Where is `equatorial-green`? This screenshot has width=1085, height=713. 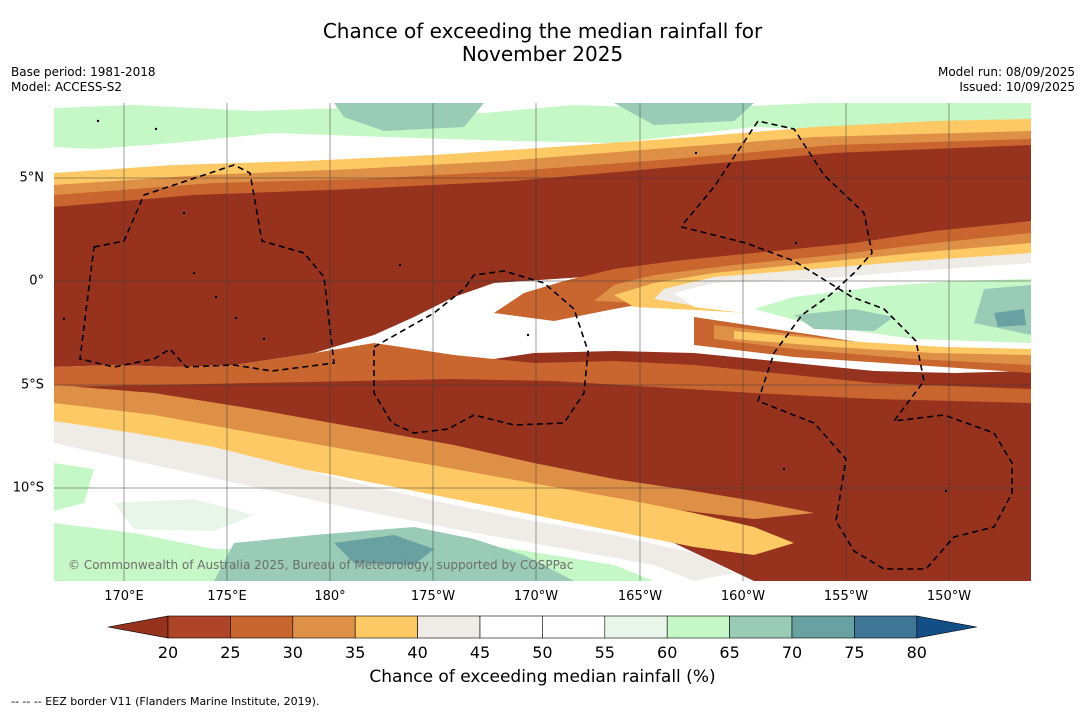 equatorial-green is located at coordinates (892, 311).